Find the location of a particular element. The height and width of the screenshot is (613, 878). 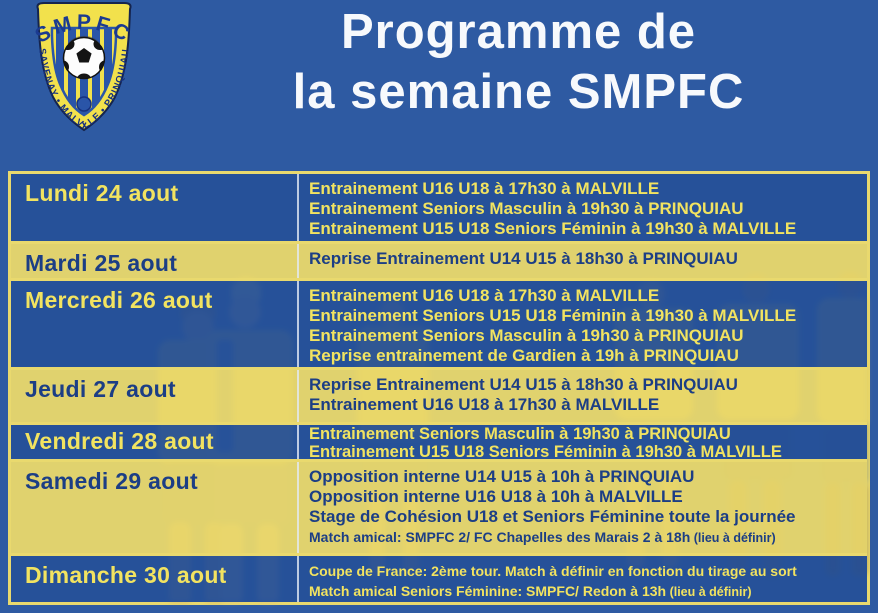

day-label: Jeudi 27 aout is located at coordinates (155, 396).